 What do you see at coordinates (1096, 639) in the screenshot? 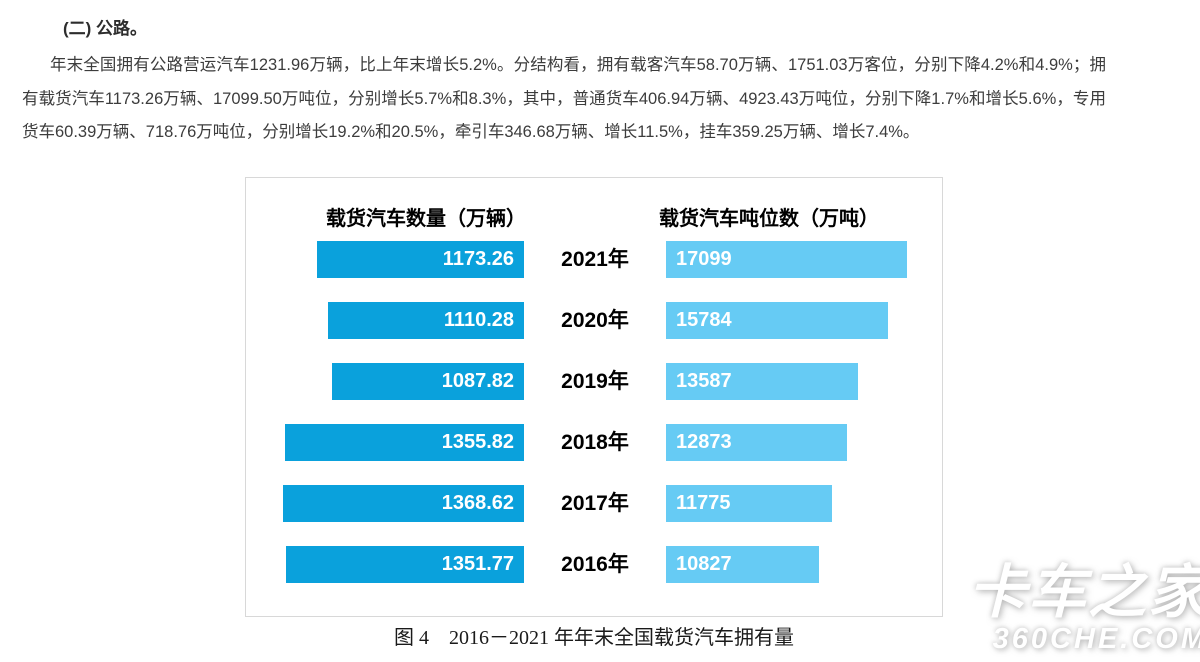
I see `watermark-url-text: 360CHE.COM` at bounding box center [1096, 639].